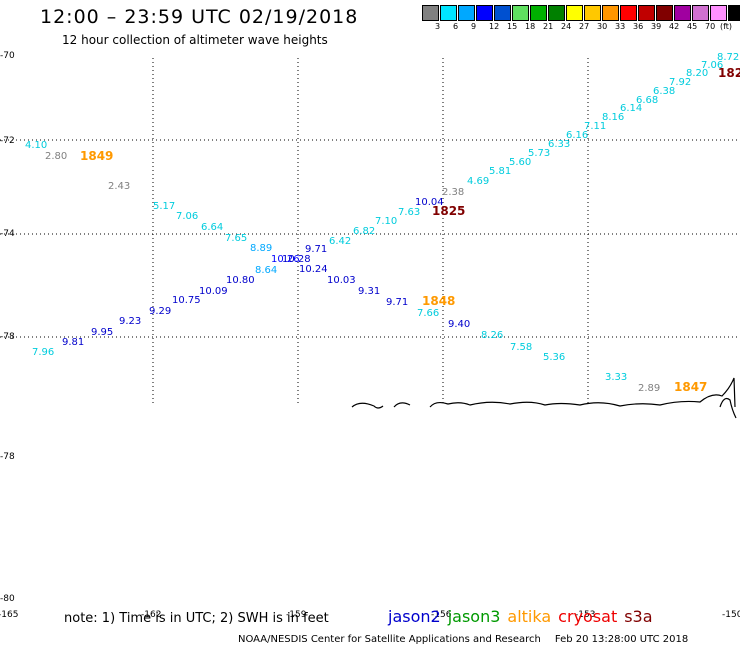 Image resolution: width=740 pixels, height=650 pixels. What do you see at coordinates (521, 347) in the screenshot?
I see `wave-height-label: 7.58` at bounding box center [521, 347].